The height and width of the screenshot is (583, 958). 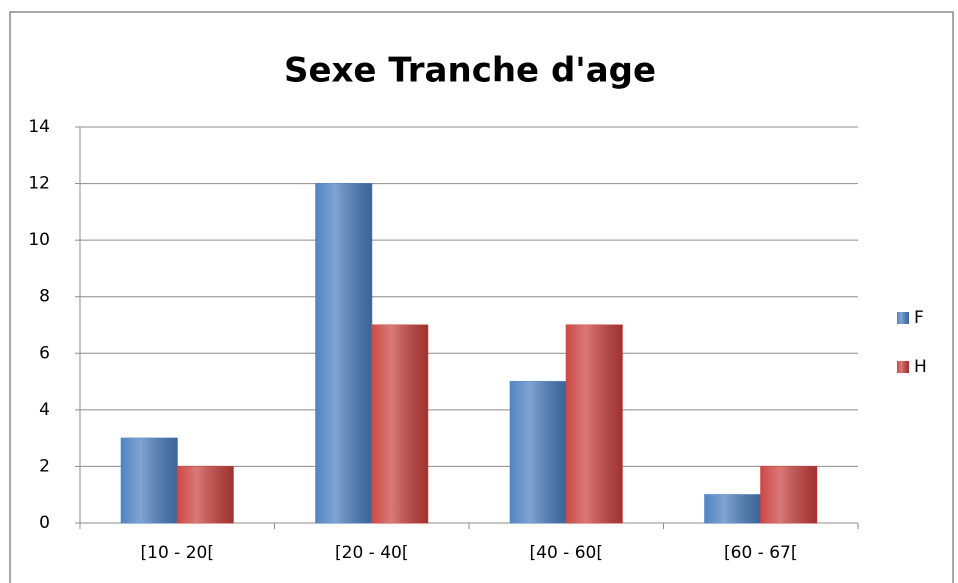 What do you see at coordinates (919, 318) in the screenshot?
I see `legend-label: F` at bounding box center [919, 318].